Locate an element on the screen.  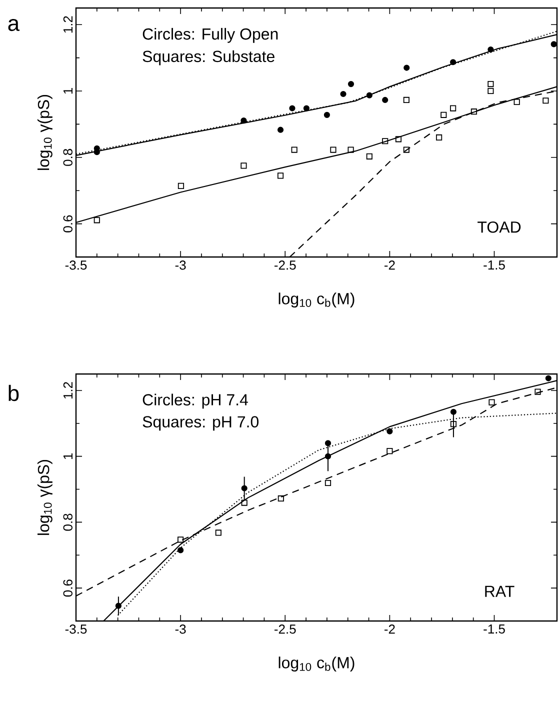
annotation: Circles: Fully Open is located at coordinates (210, 35).